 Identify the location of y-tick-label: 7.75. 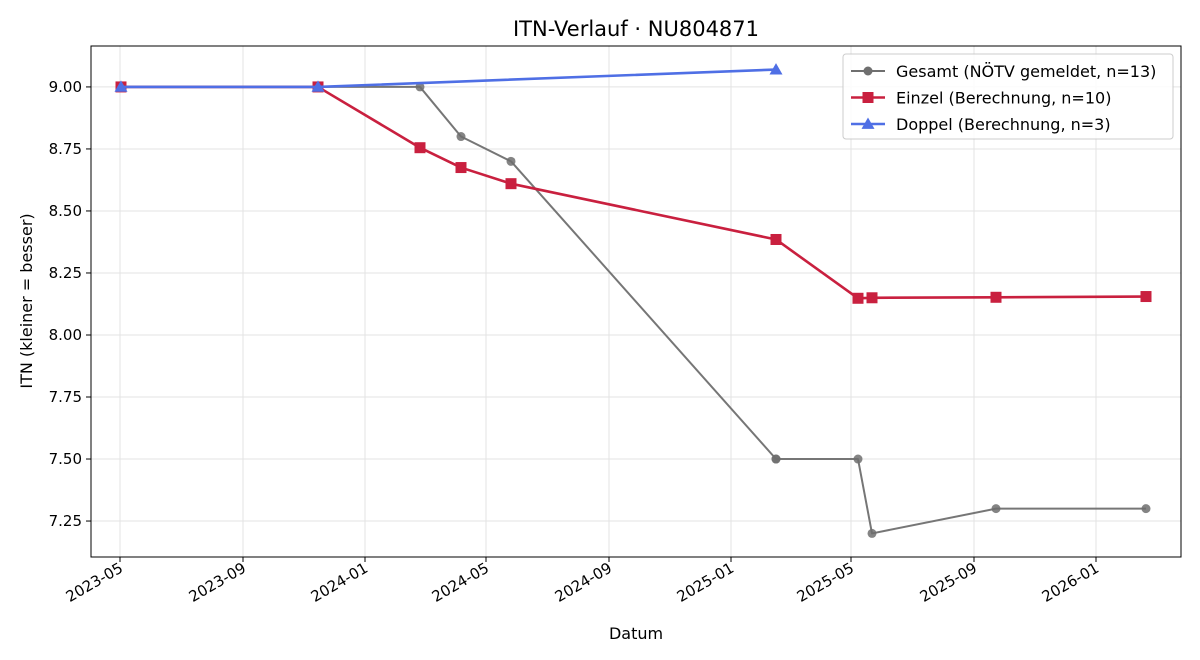
(65, 397).